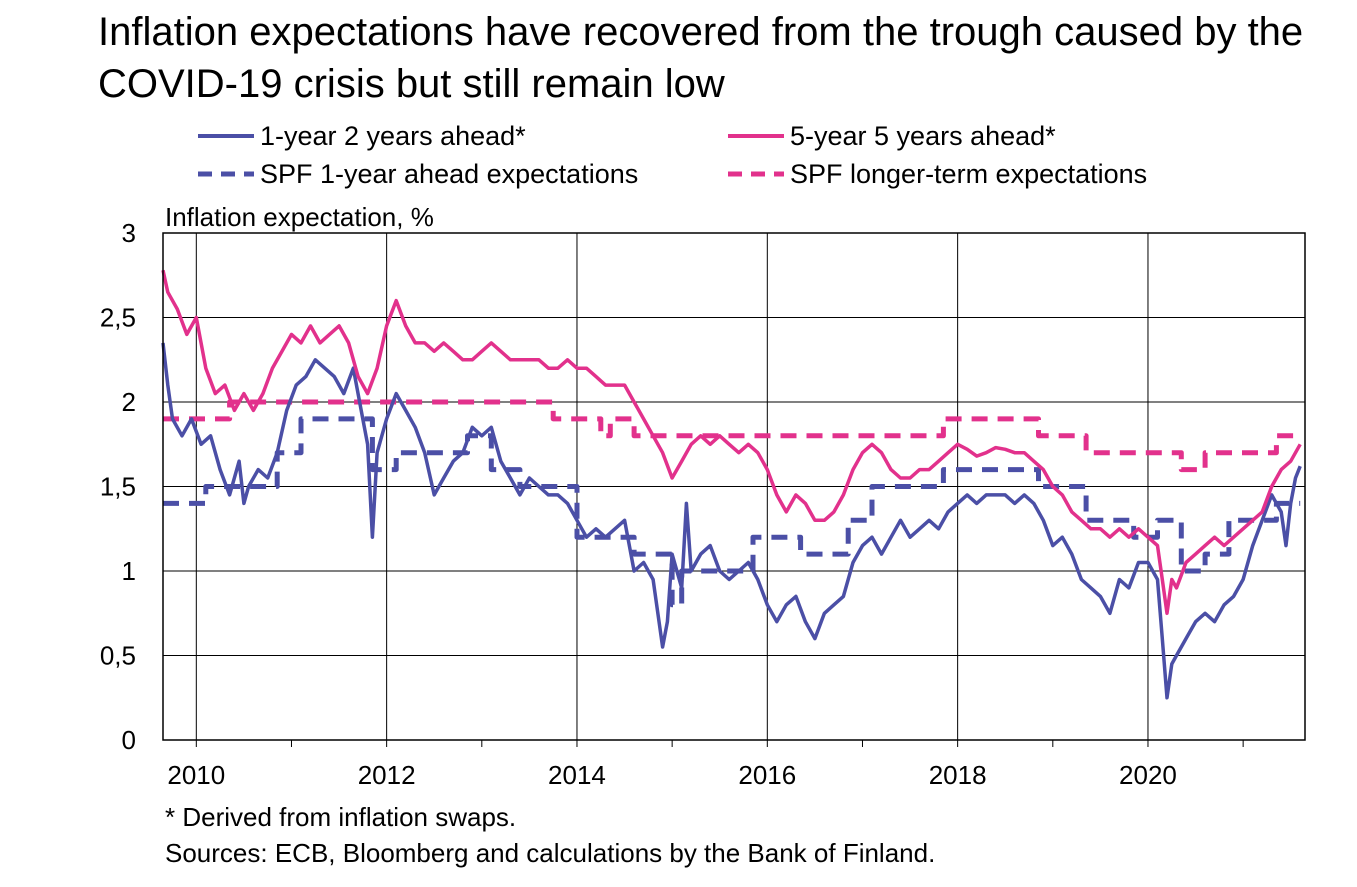 Image resolution: width=1357 pixels, height=887 pixels. I want to click on y-tick-label: 0, so click(129, 740).